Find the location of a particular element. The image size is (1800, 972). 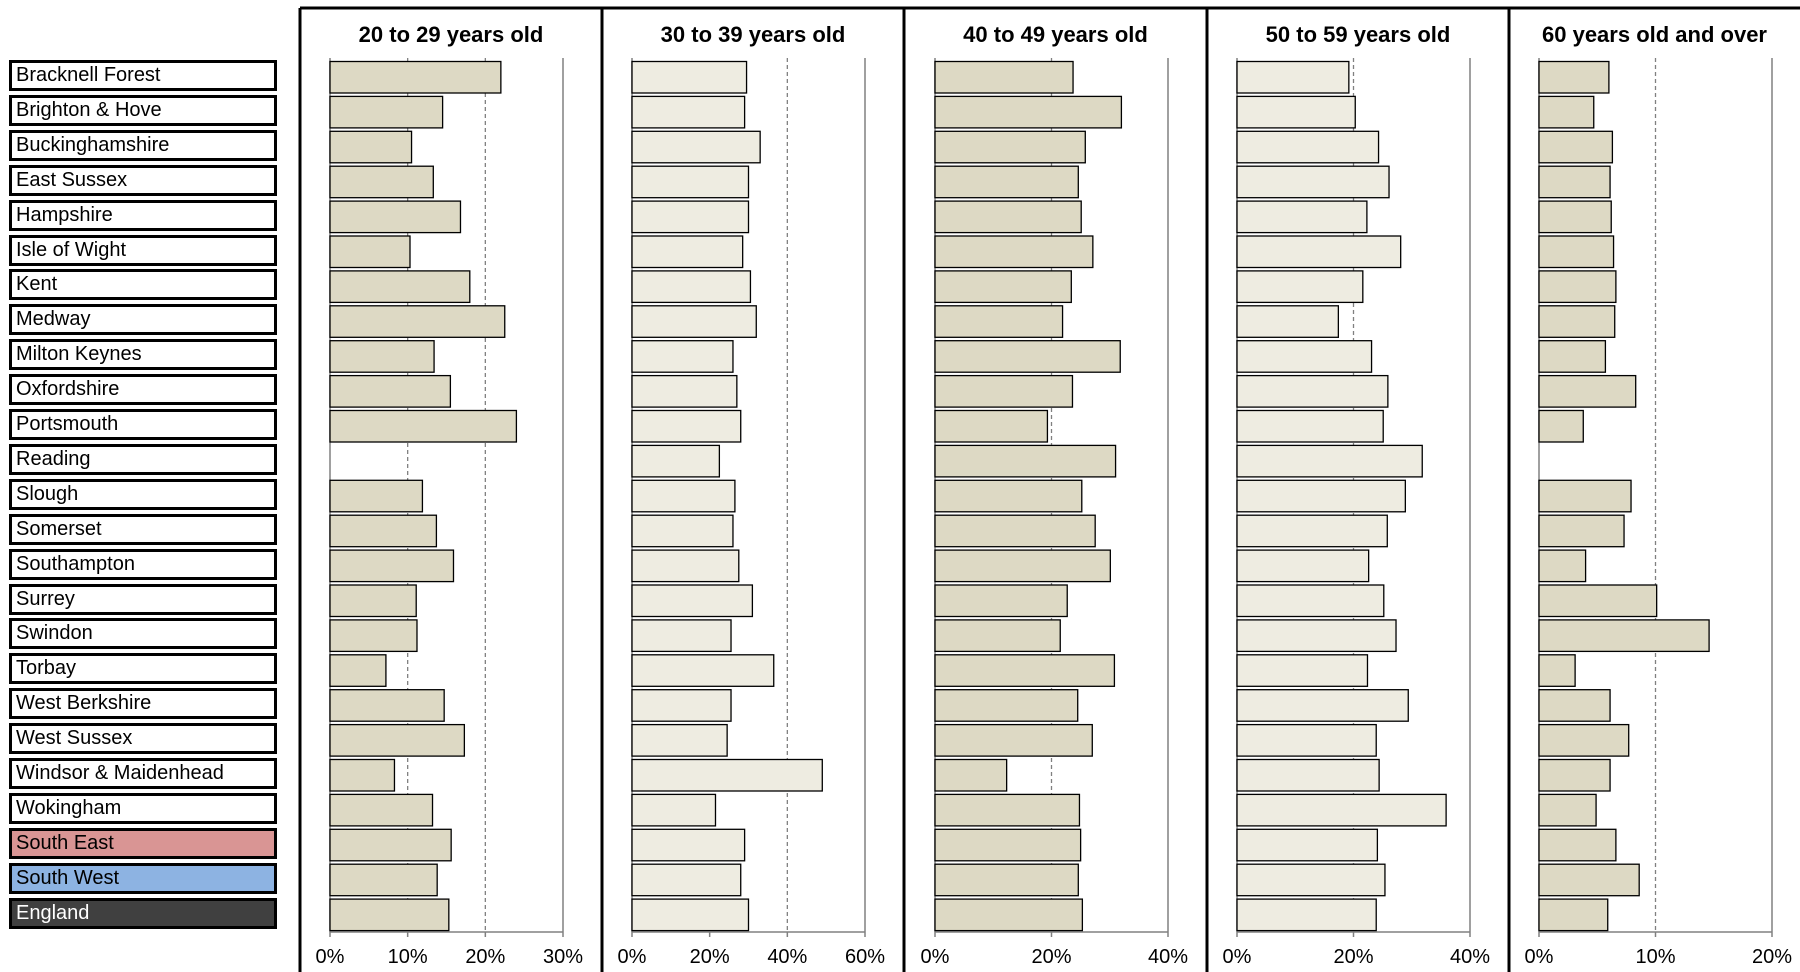

region-label: Southampton is located at coordinates (143, 564).